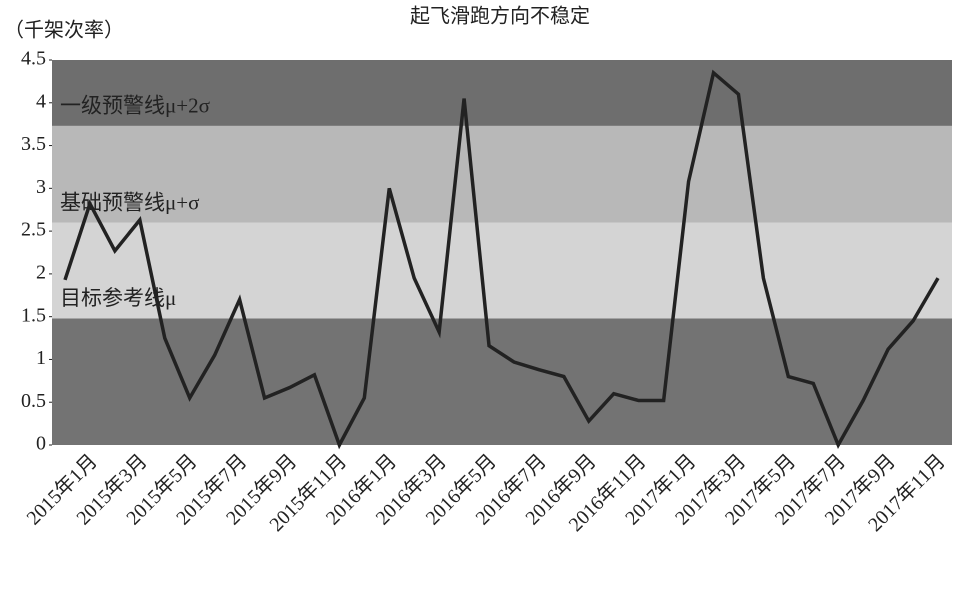 The height and width of the screenshot is (589, 957). I want to click on y-tick-label: 3.5, so click(33, 144).